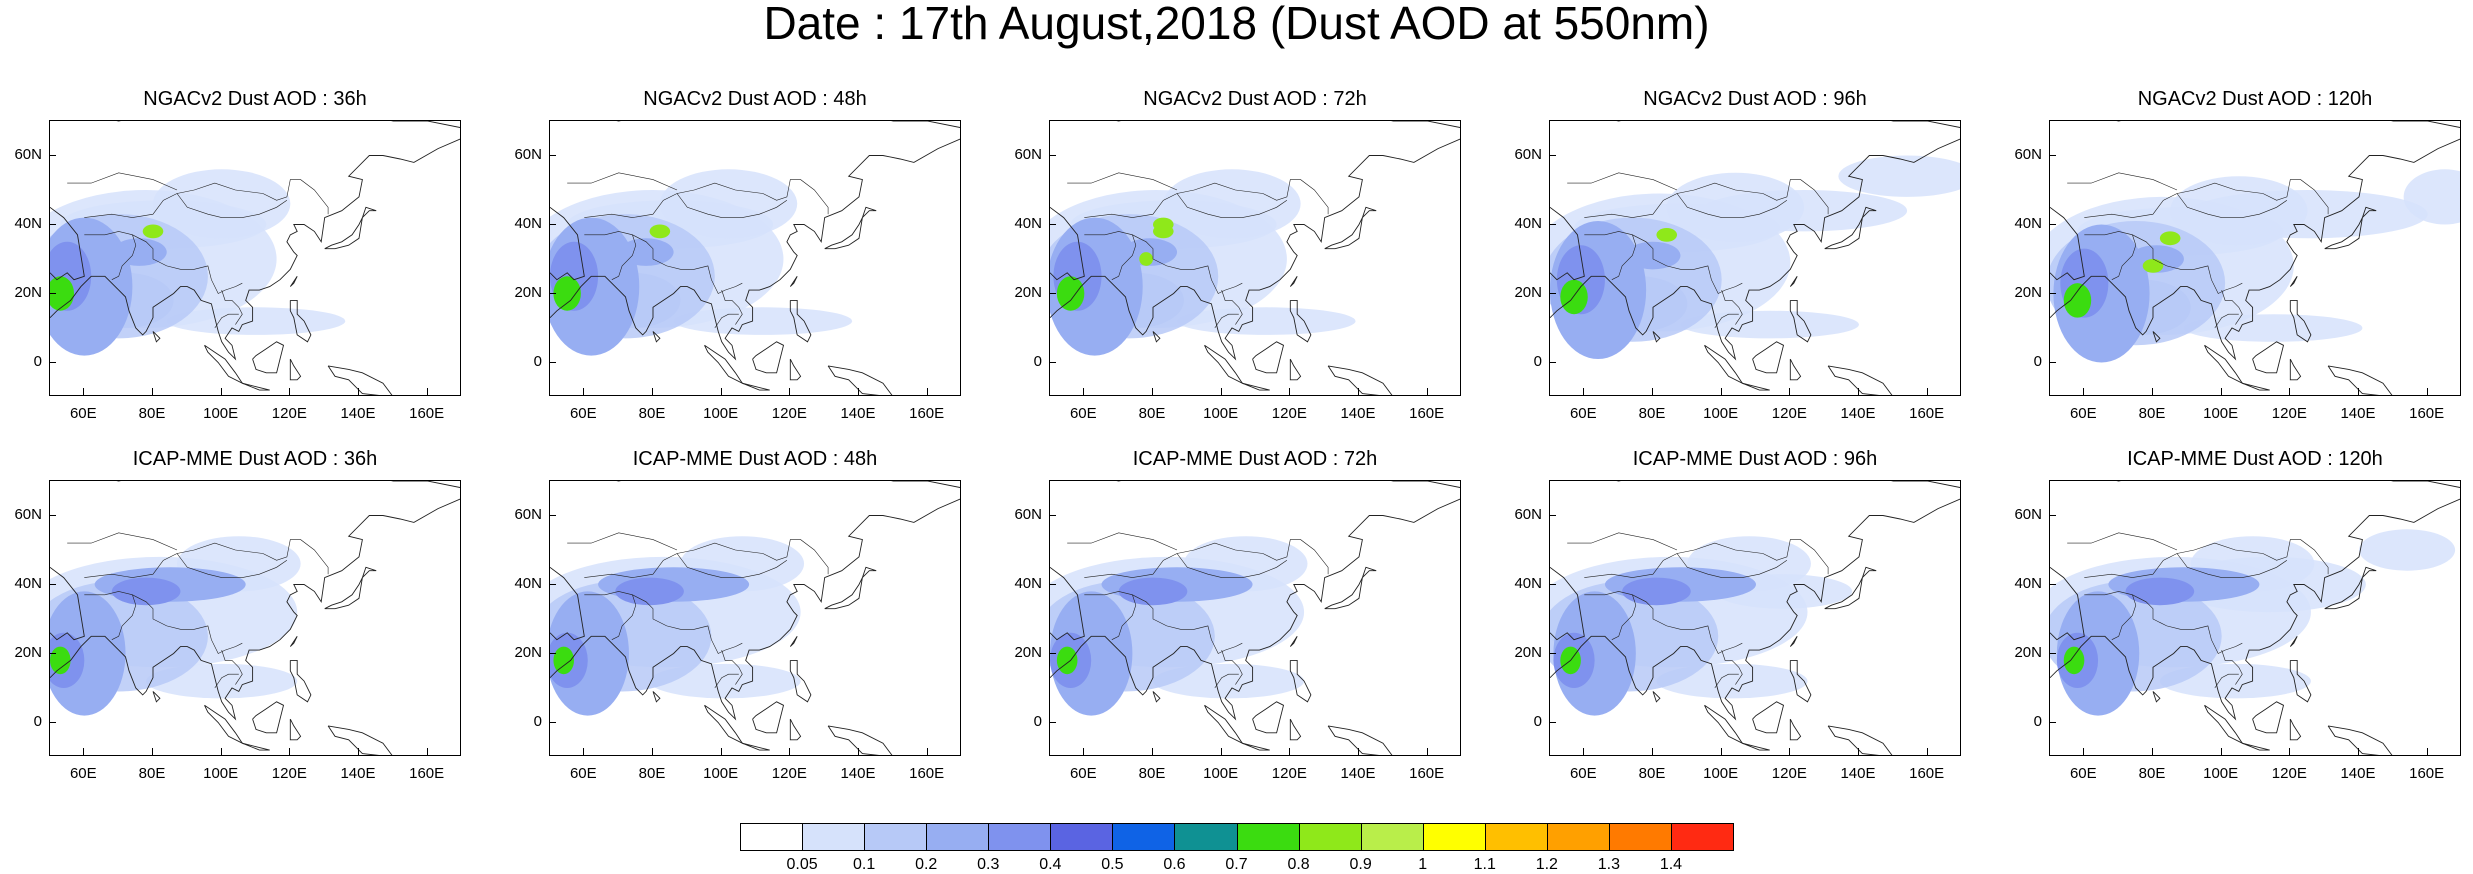  I want to click on y-tick-label: 20N, so click(528, 652).